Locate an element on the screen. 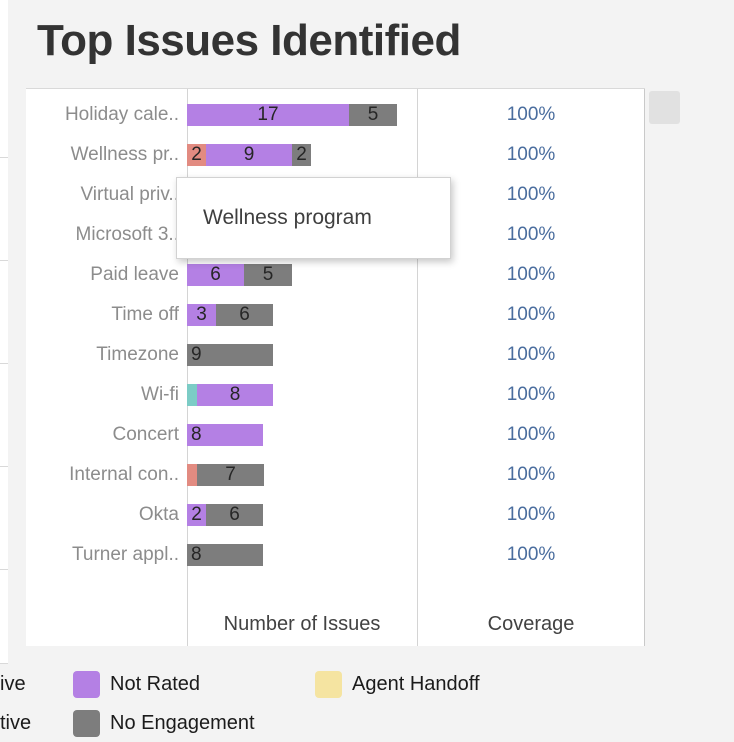  table-row: Okta 2 6 100% is located at coordinates (335, 515).